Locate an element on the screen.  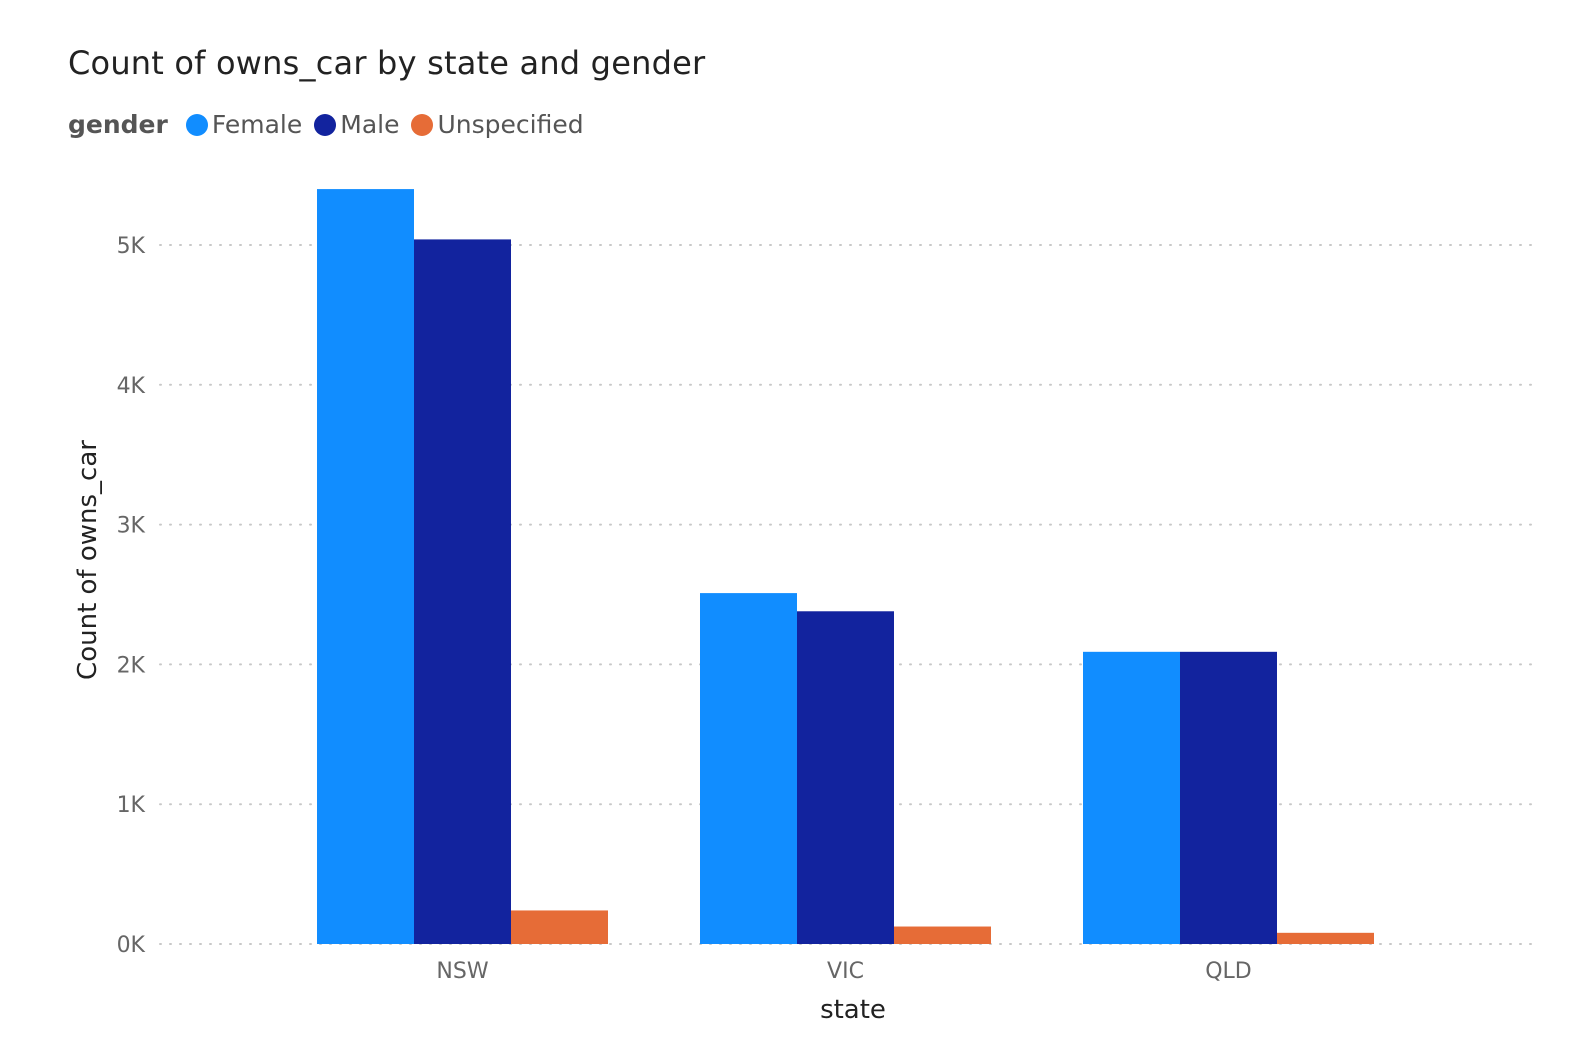
legend-title: gender is located at coordinates (118, 124).